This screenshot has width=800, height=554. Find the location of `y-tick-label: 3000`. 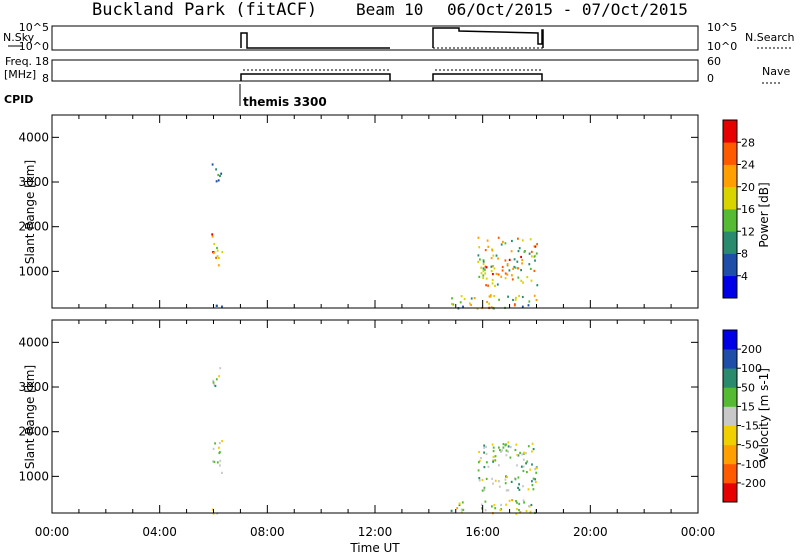

y-tick-label: 3000 is located at coordinates (33, 387).